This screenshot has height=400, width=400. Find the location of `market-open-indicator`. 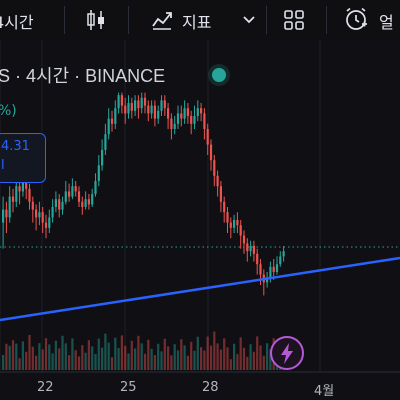

market-open-indicator is located at coordinates (219, 75).